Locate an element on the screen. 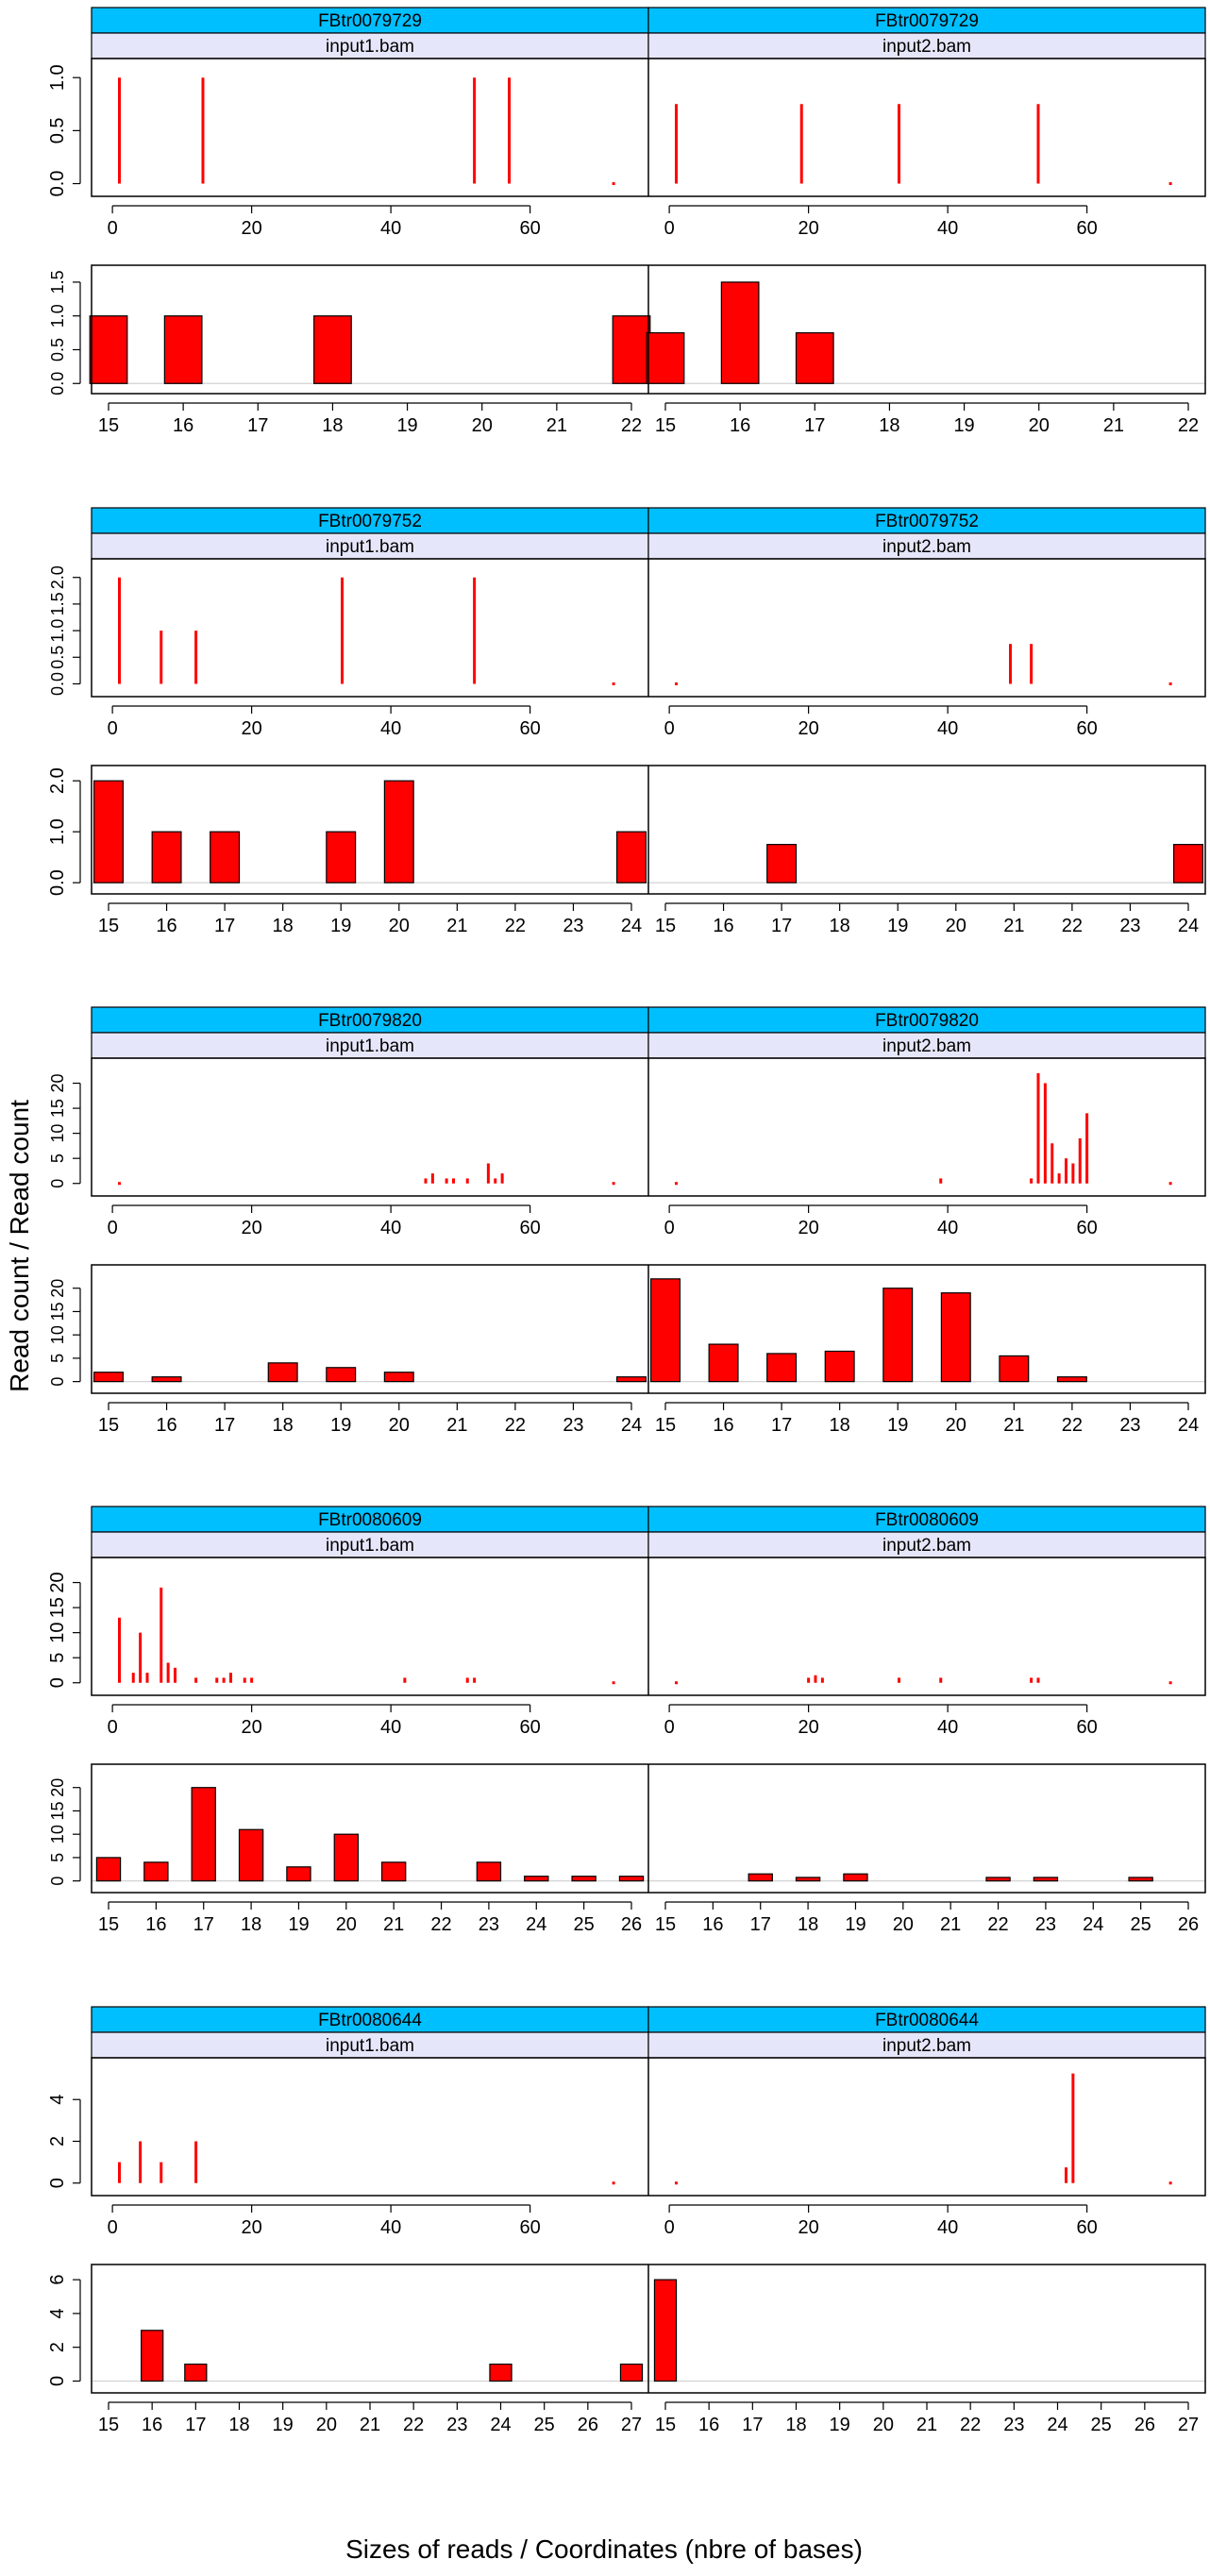 The image size is (1210, 2576). x-tick-label: 23 is located at coordinates (489, 1924).